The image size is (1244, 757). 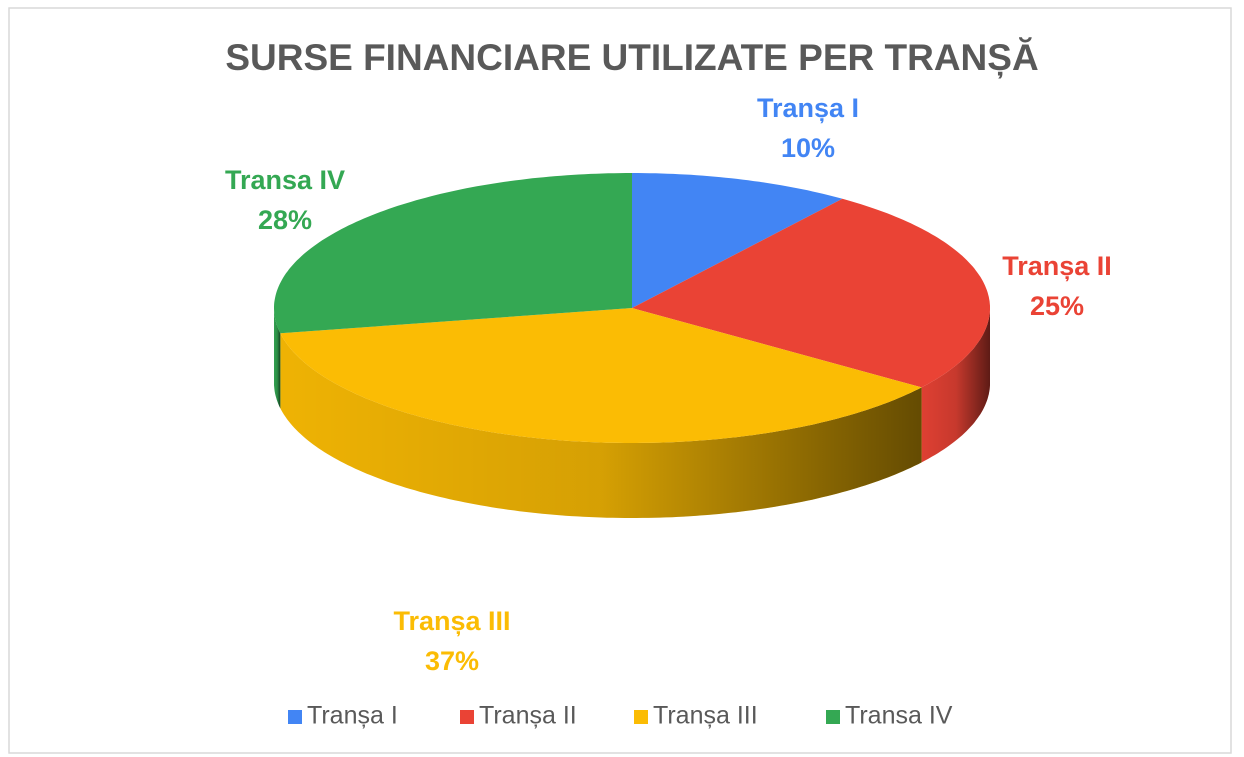 I want to click on data-label-value: 10%, so click(x=808, y=148).